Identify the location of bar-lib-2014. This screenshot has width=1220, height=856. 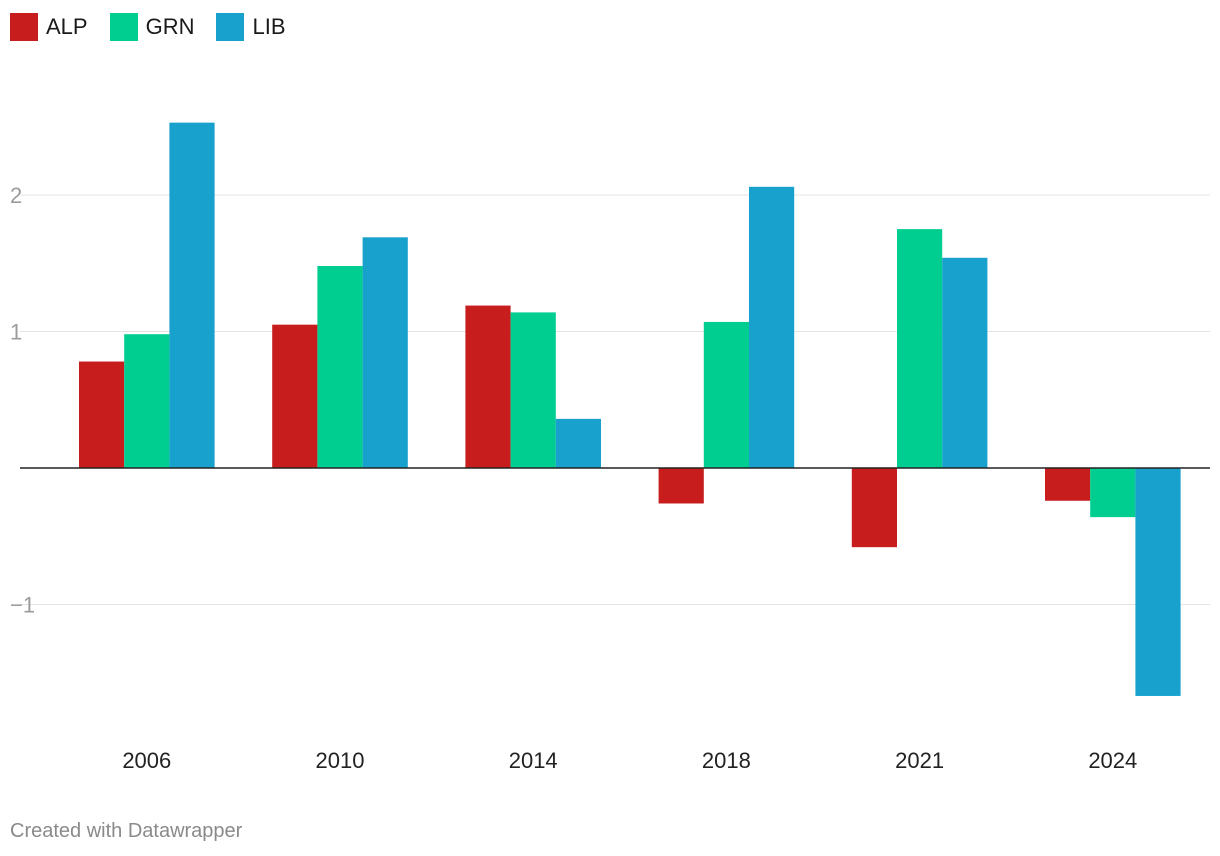
(578, 443).